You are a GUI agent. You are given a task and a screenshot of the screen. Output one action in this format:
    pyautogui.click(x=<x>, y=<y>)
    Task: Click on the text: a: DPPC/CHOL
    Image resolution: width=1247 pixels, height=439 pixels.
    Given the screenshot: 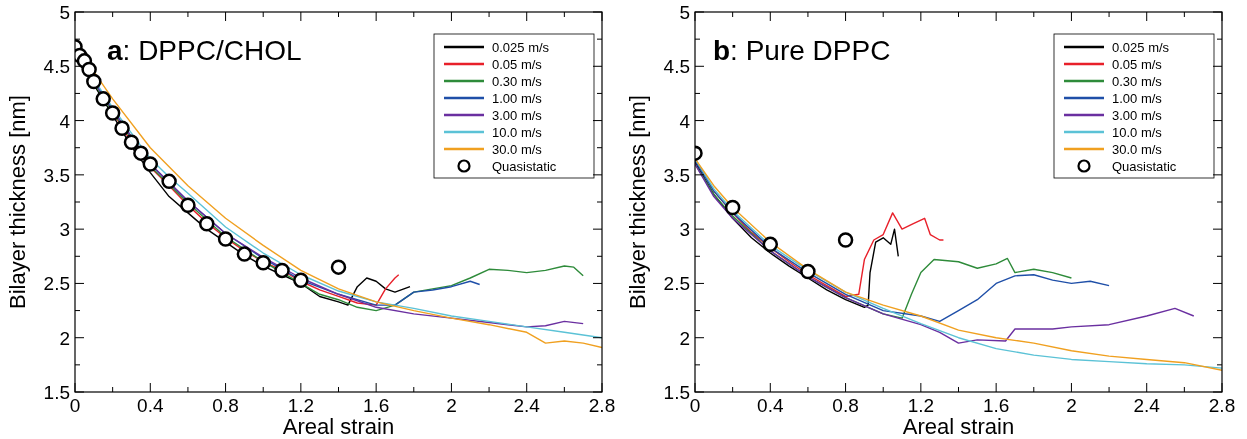 What is the action you would take?
    pyautogui.click(x=204, y=50)
    